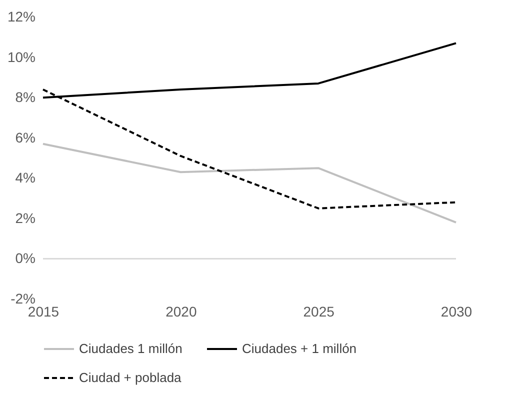  I want to click on x-tick-label: 2025, so click(319, 312).